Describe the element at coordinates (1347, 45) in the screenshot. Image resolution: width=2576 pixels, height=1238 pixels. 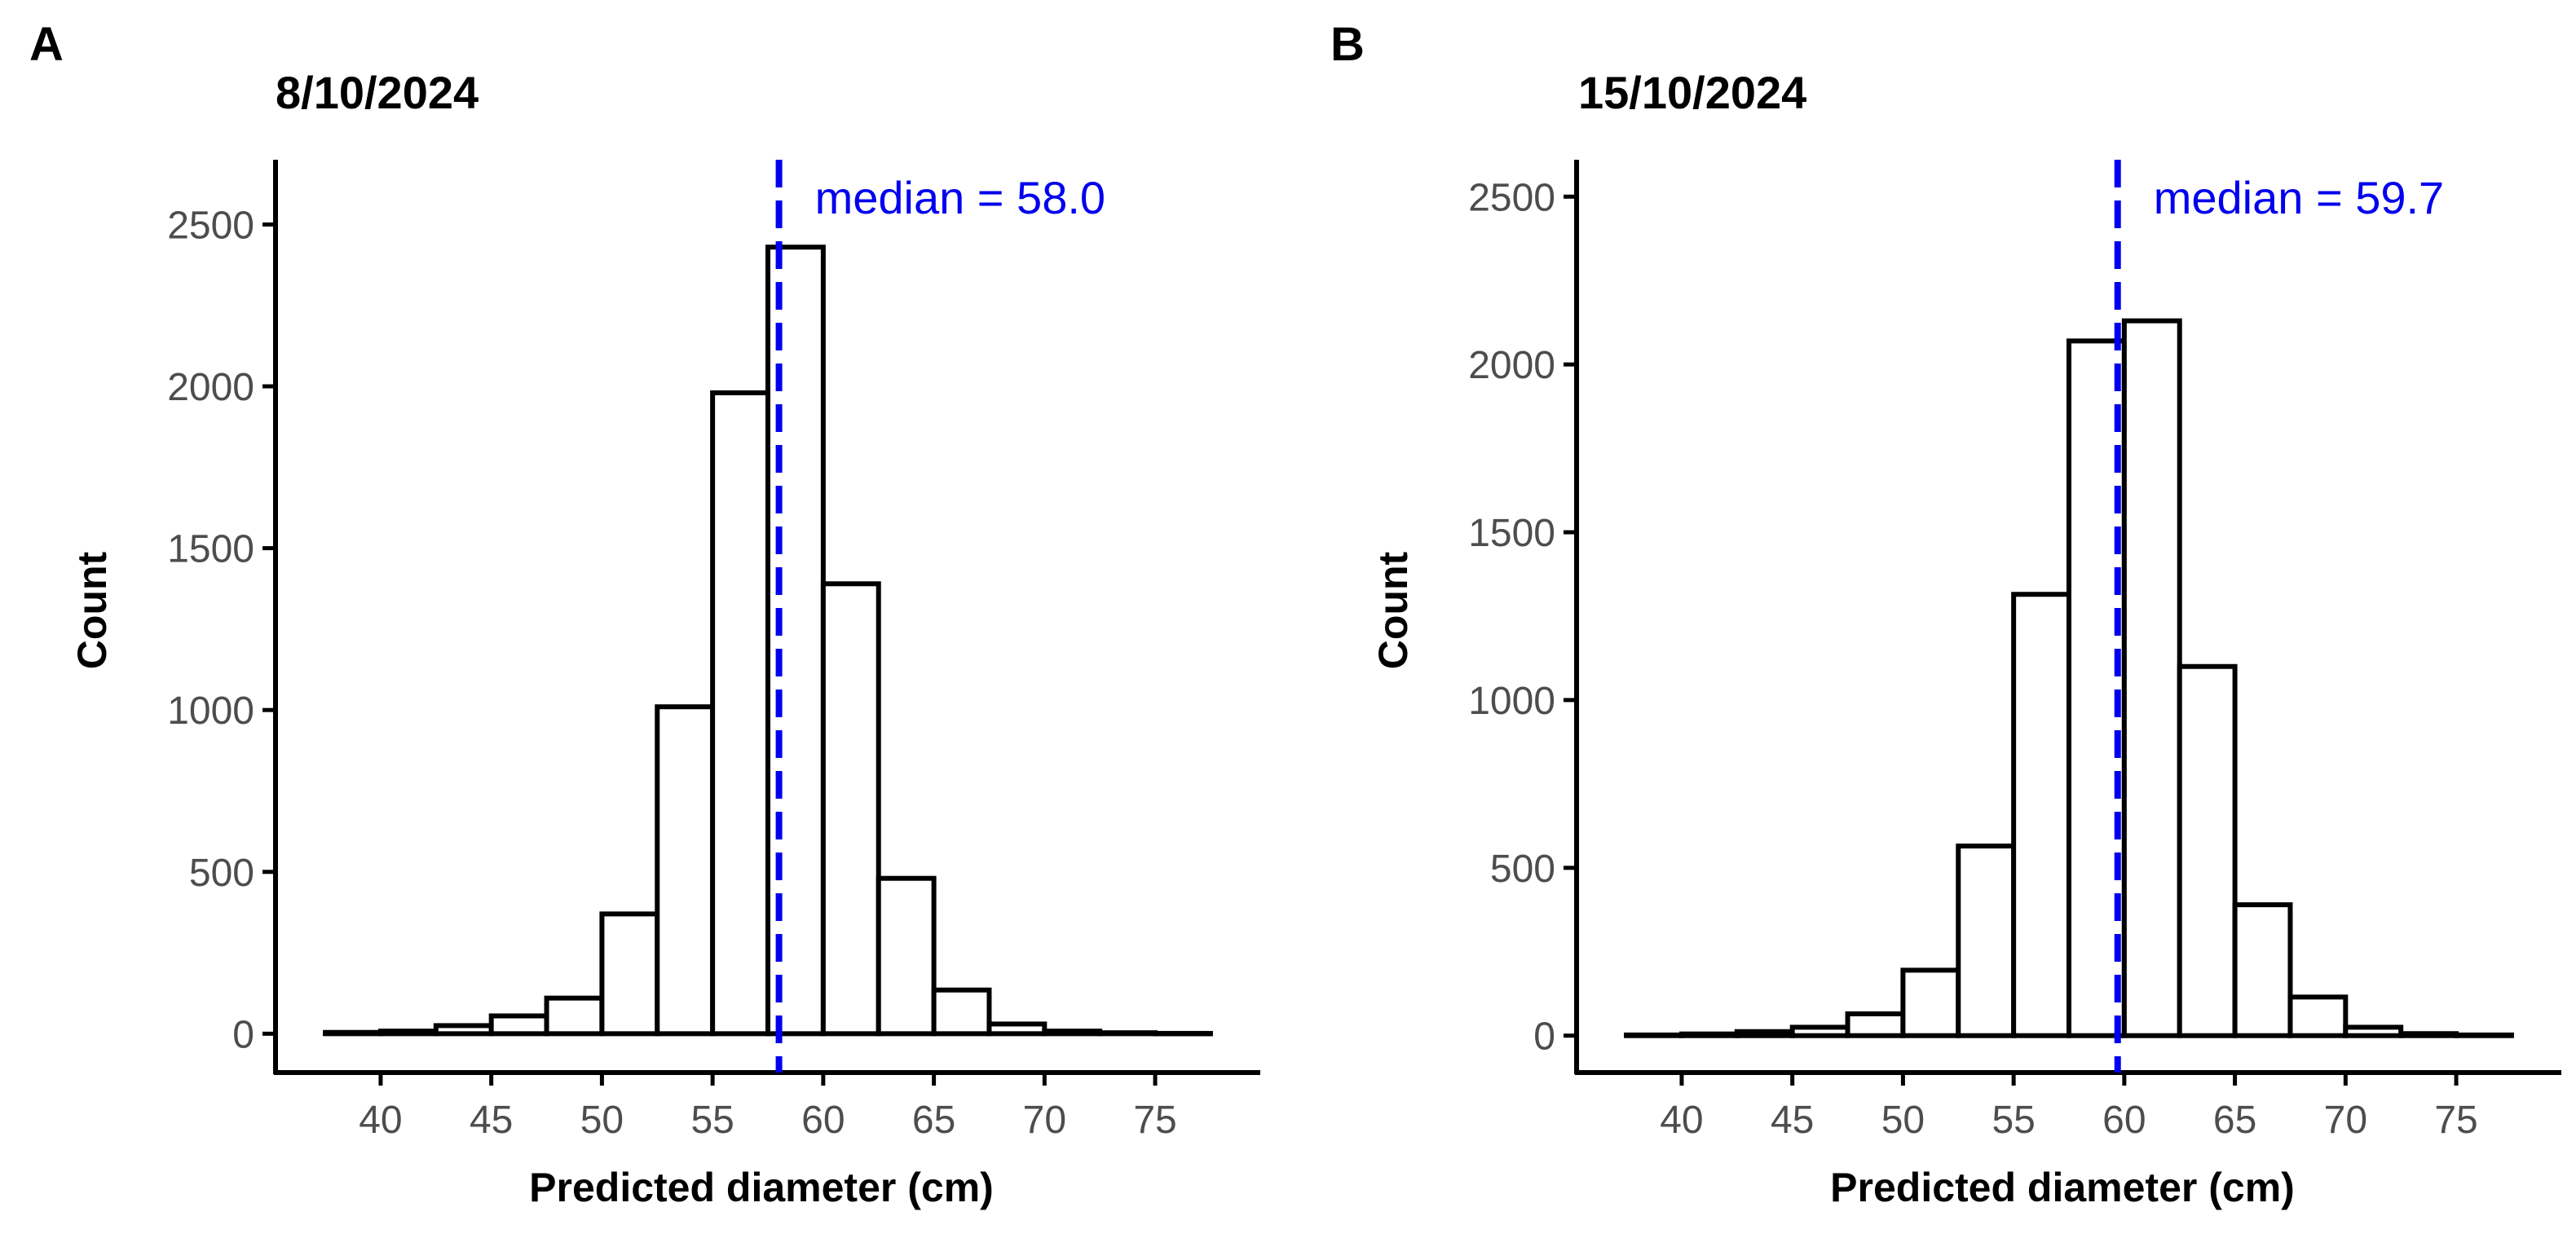
I see `panel-letter: B` at that location.